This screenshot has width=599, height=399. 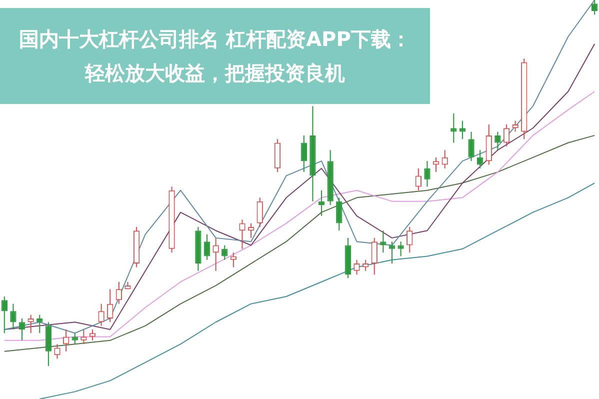 I want to click on candlestick, so click(x=242, y=234).